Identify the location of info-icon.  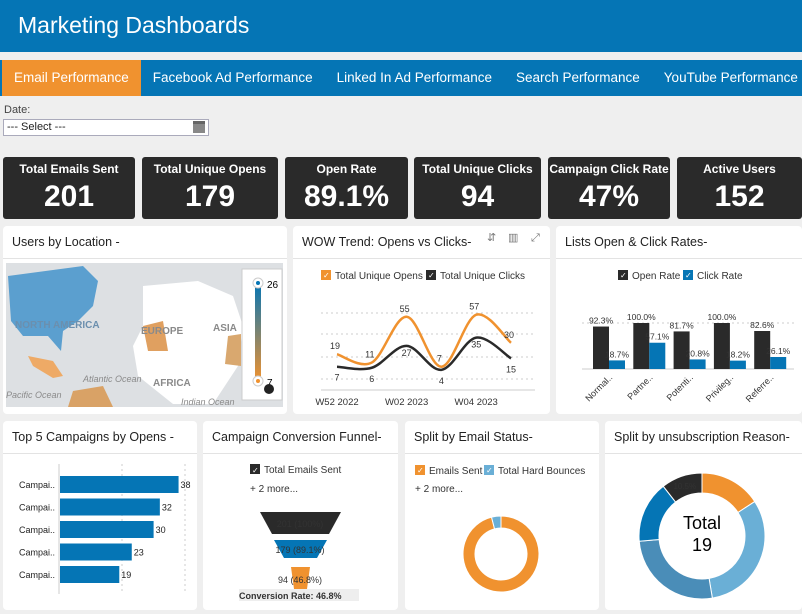
(269, 389).